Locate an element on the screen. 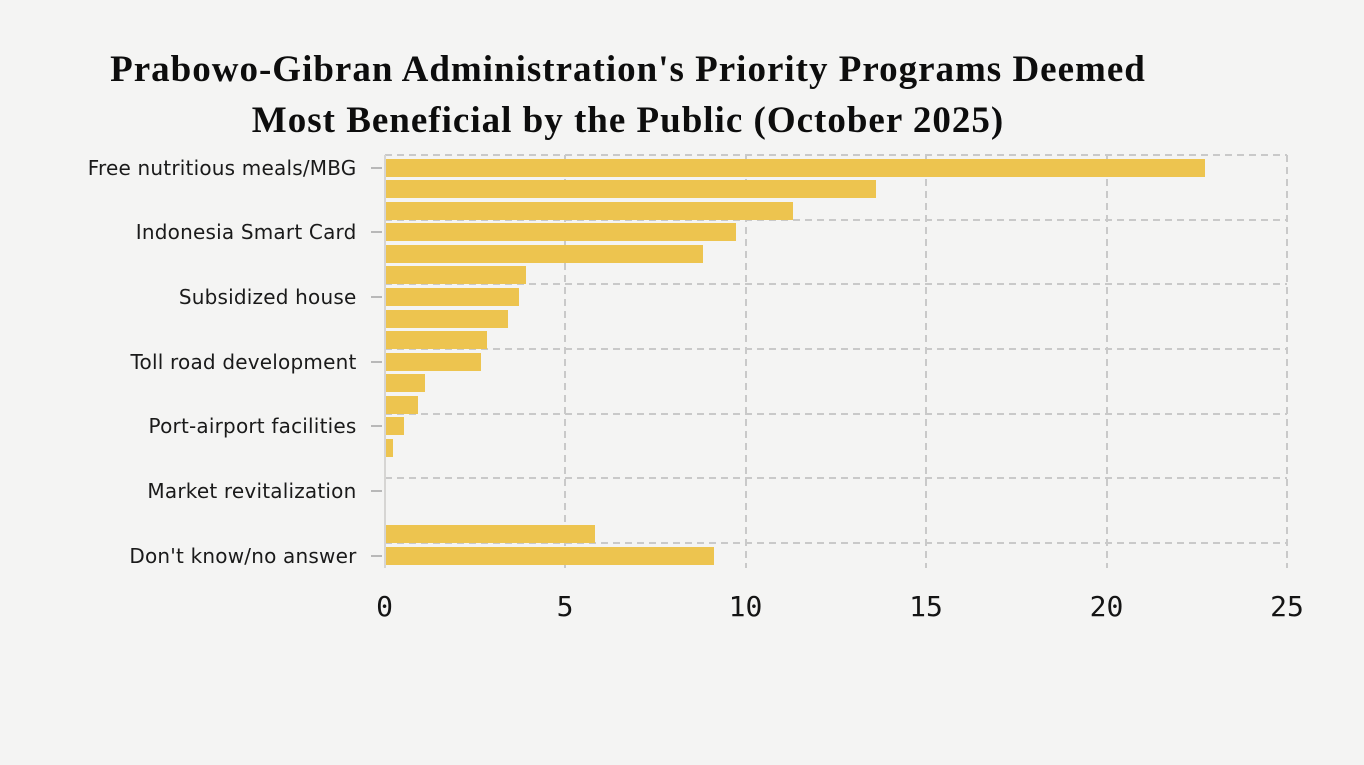 The image size is (1364, 765). x-axis-tick-label: 0 is located at coordinates (384, 606).